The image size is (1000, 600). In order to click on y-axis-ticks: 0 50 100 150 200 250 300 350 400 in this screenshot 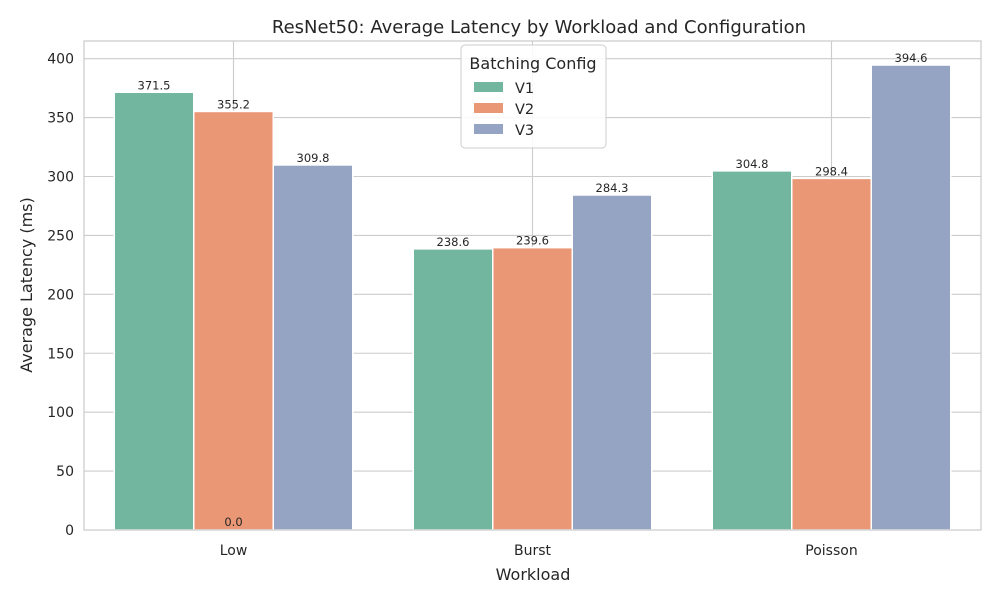, I will do `click(60, 295)`.